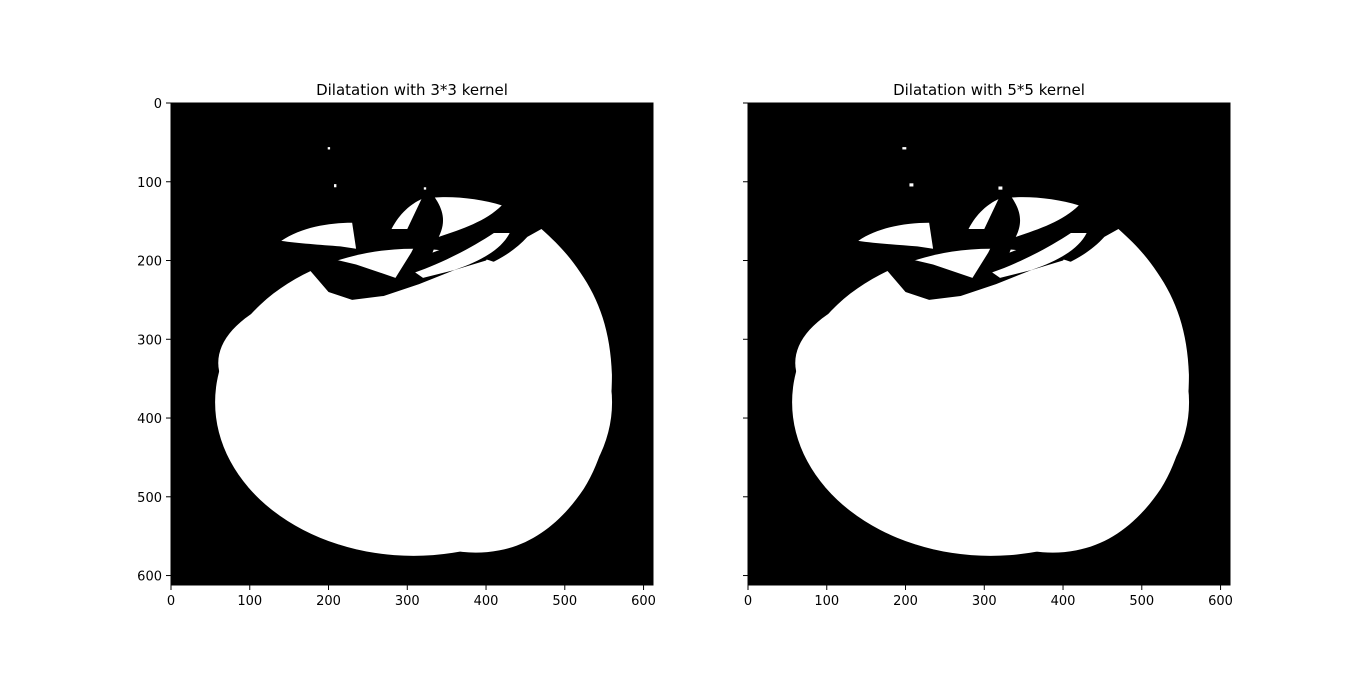 This screenshot has height=681, width=1366. Describe the element at coordinates (149, 498) in the screenshot. I see `y-tick-label: 500` at that location.